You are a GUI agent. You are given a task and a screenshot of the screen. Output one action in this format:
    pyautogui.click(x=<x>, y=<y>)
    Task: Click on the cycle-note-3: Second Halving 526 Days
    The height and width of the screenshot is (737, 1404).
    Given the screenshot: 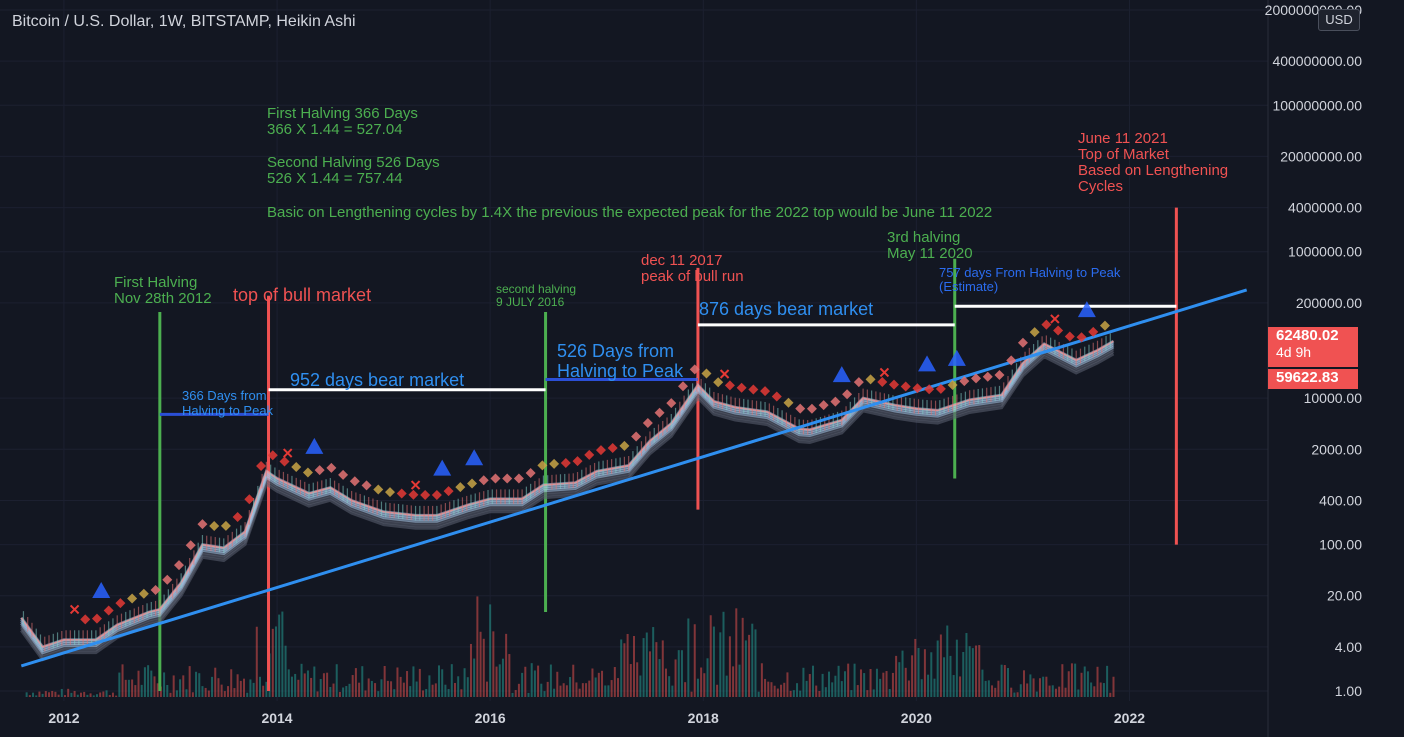 What is the action you would take?
    pyautogui.click(x=353, y=162)
    